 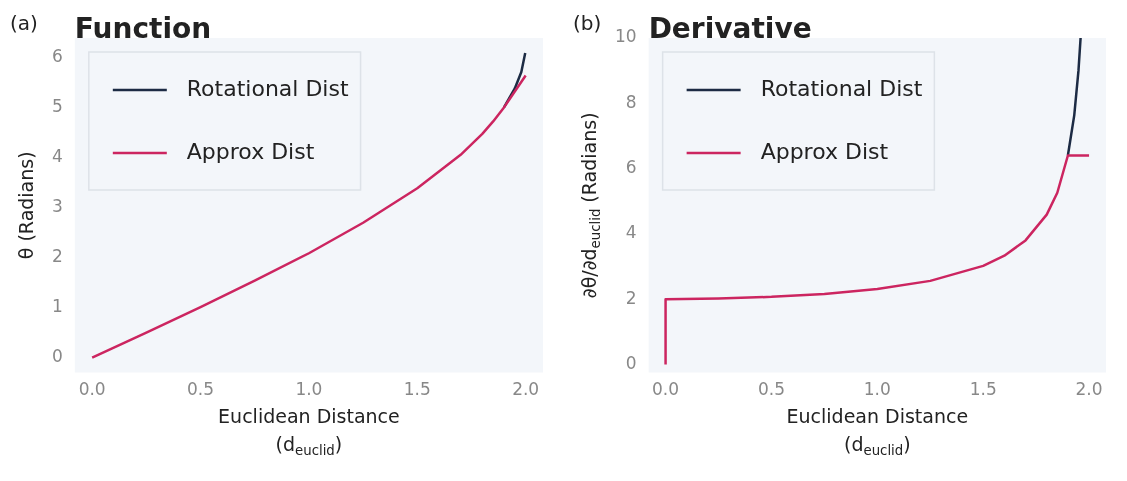 What do you see at coordinates (590, 205) in the screenshot?
I see `y-axis-title: ∂θ/∂deuclid (Radians)` at bounding box center [590, 205].